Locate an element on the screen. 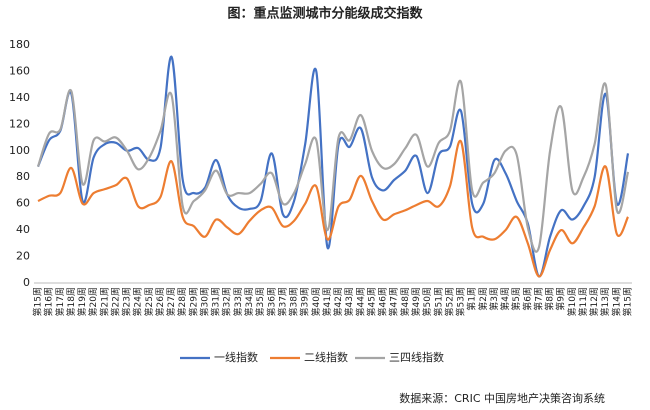 The image size is (650, 410). x-tick-label: 第23周 is located at coordinates (127, 301).